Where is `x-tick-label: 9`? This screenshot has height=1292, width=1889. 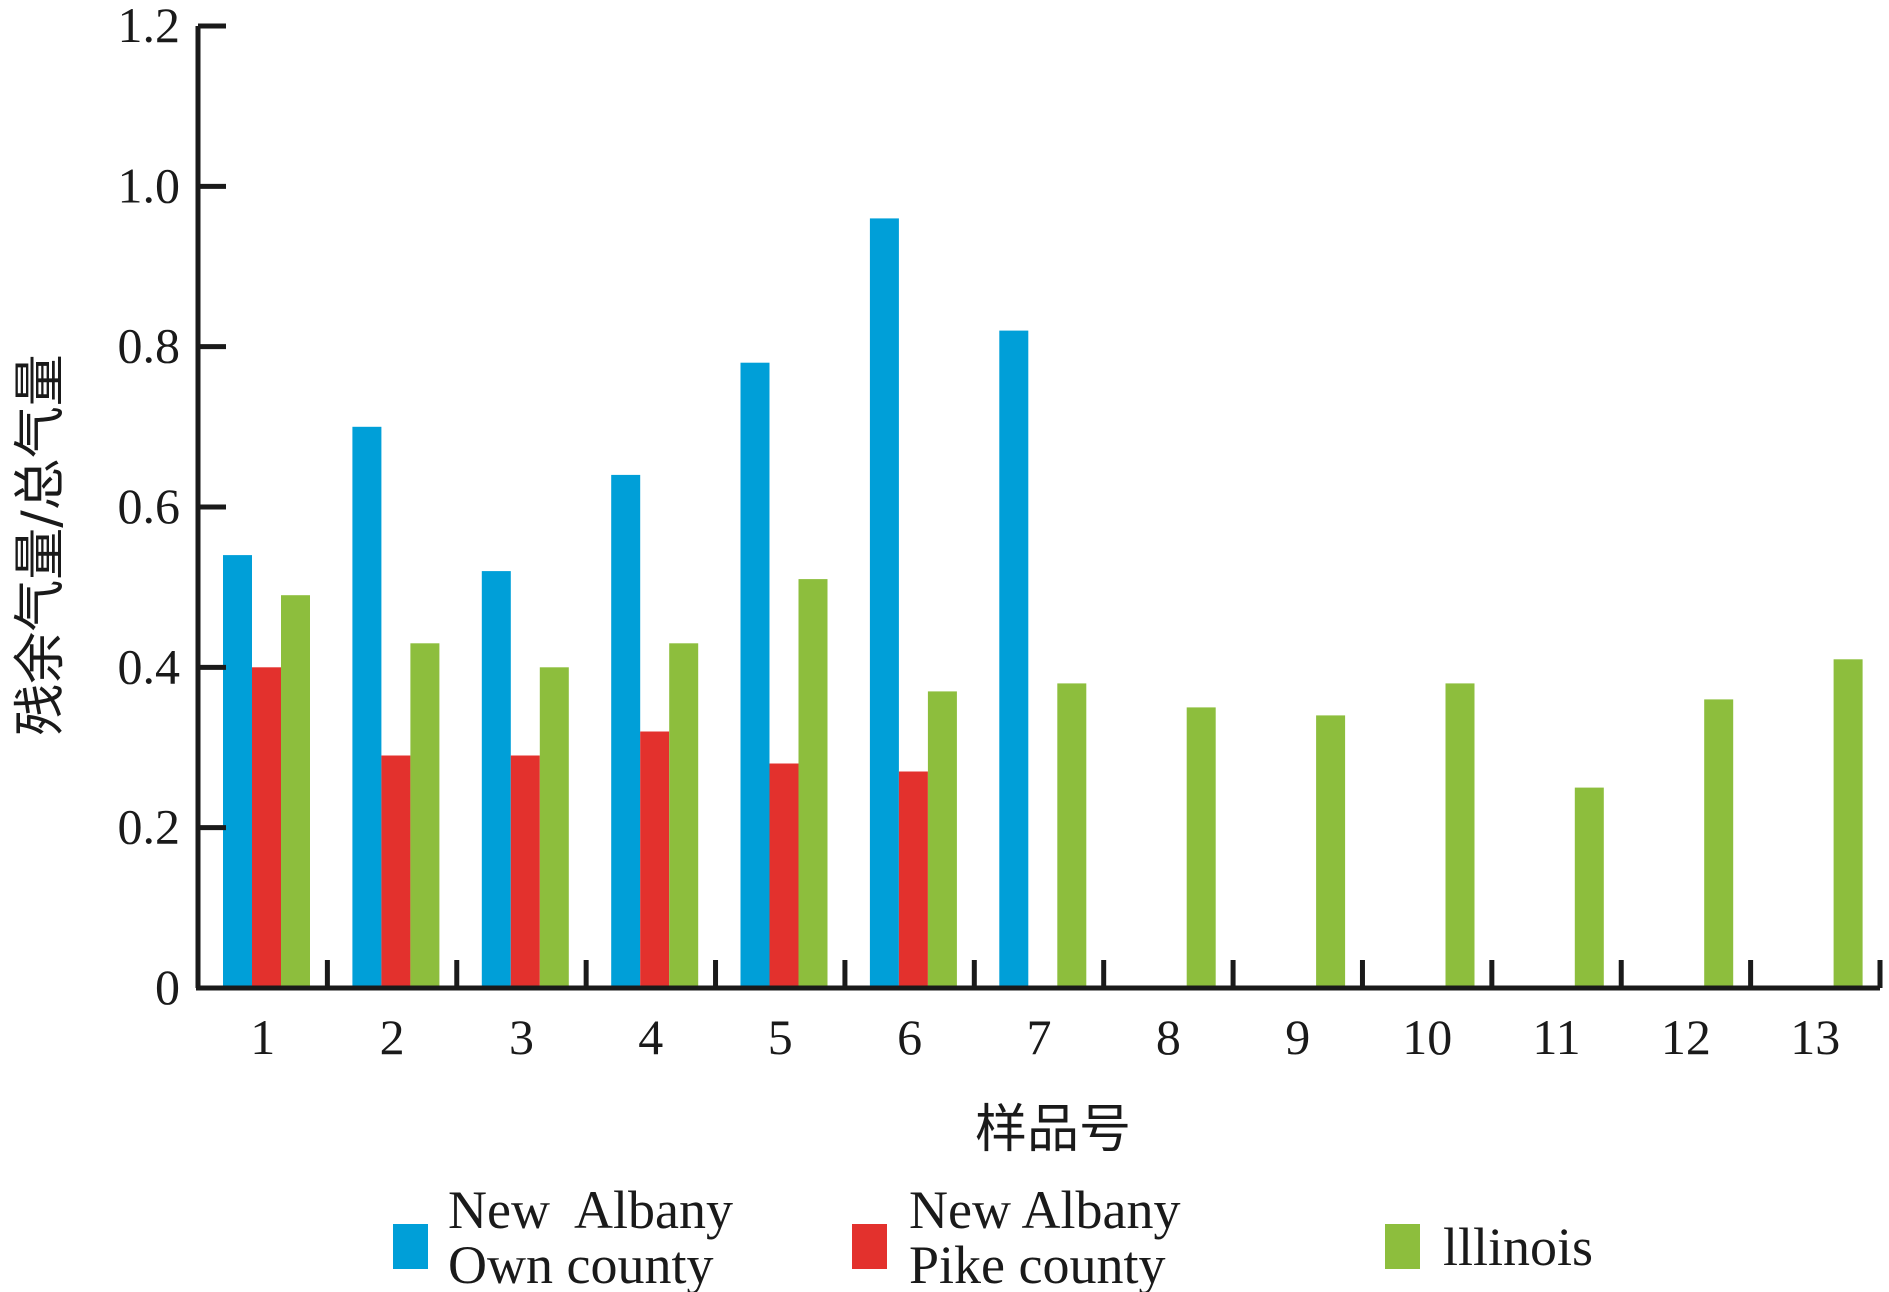
x-tick-label: 9 is located at coordinates (1297, 1037).